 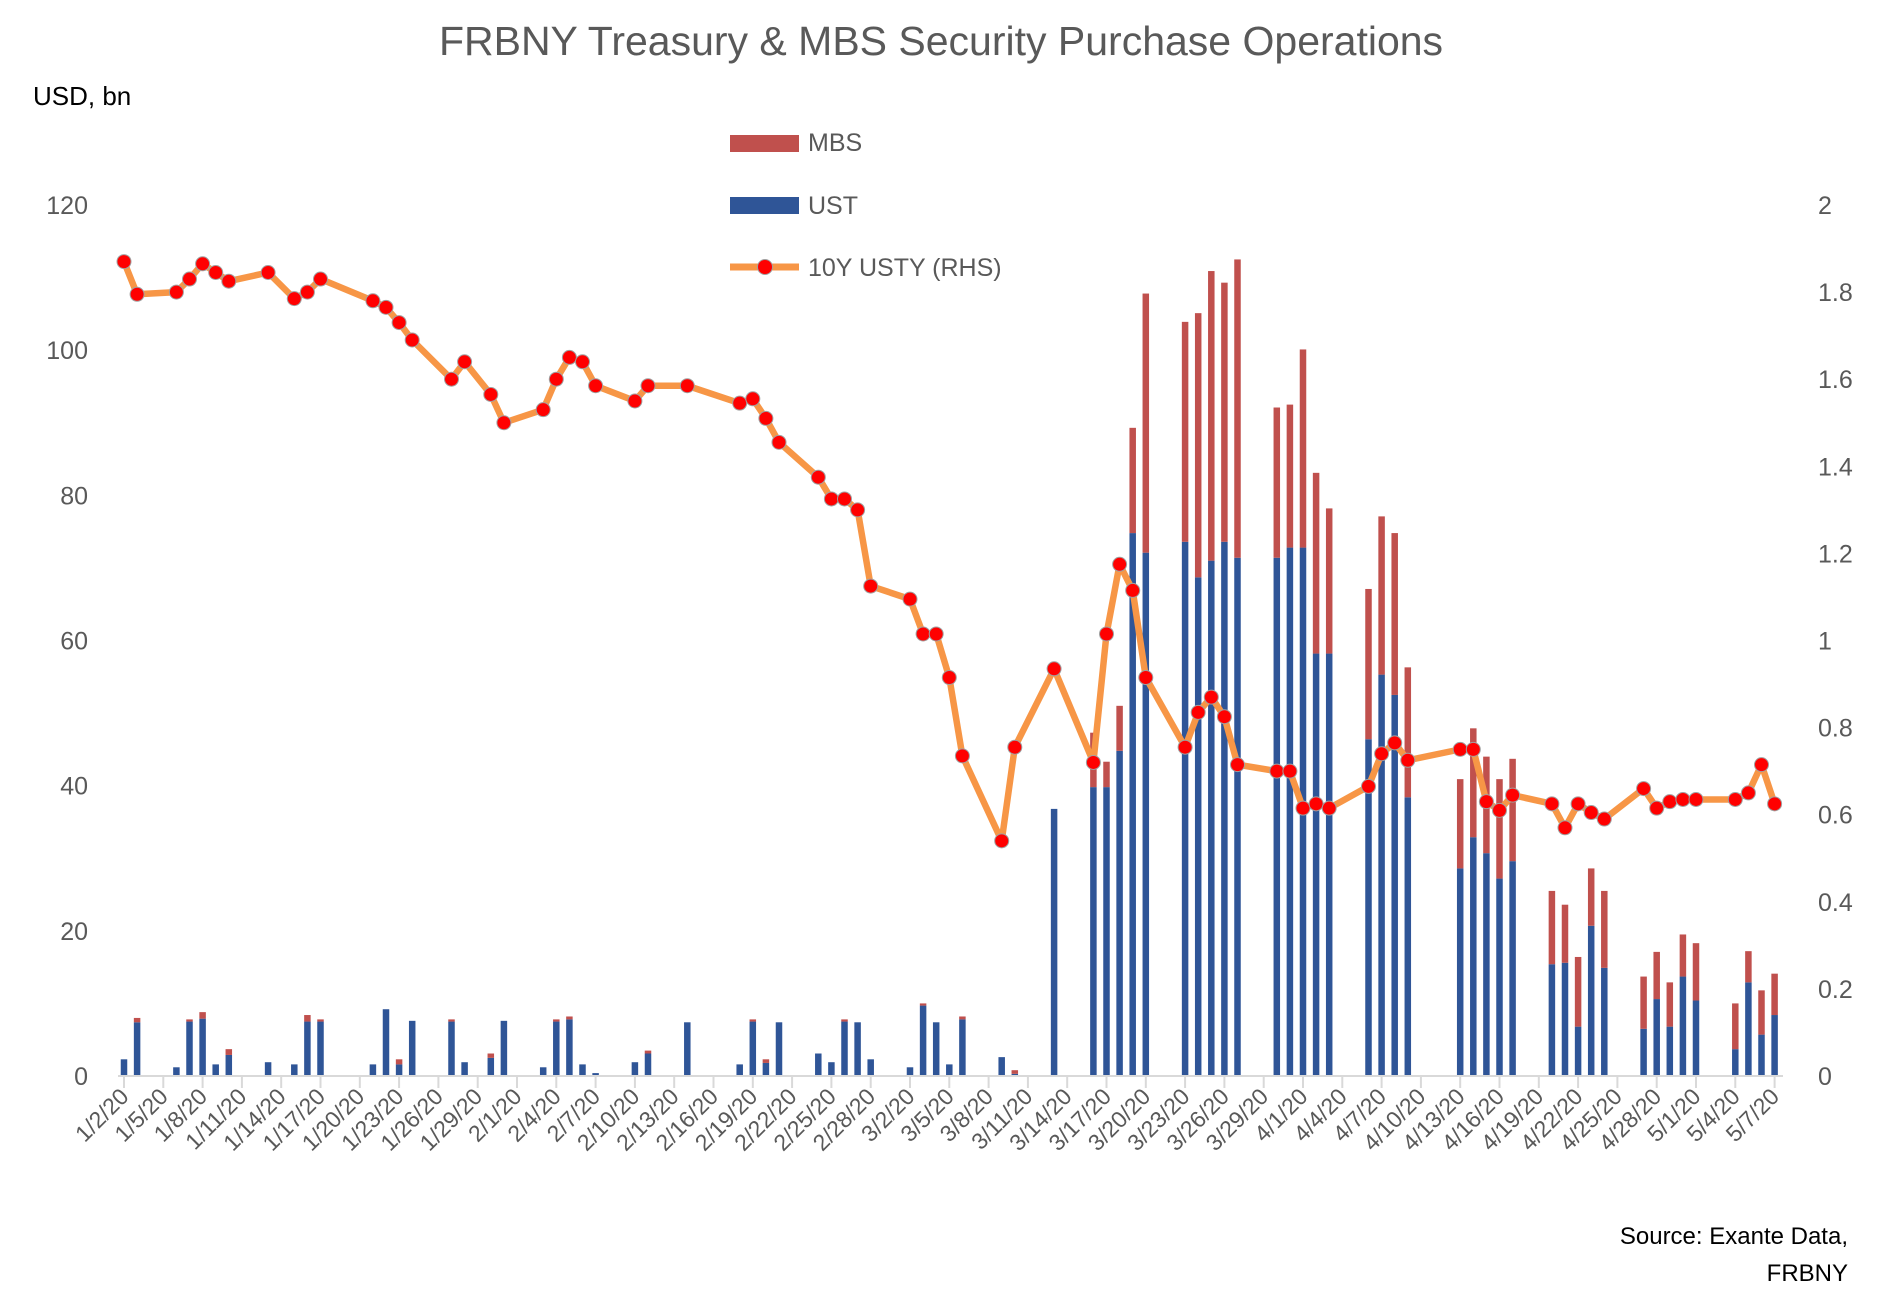 I want to click on legend-label-ust: UST, so click(x=833, y=206).